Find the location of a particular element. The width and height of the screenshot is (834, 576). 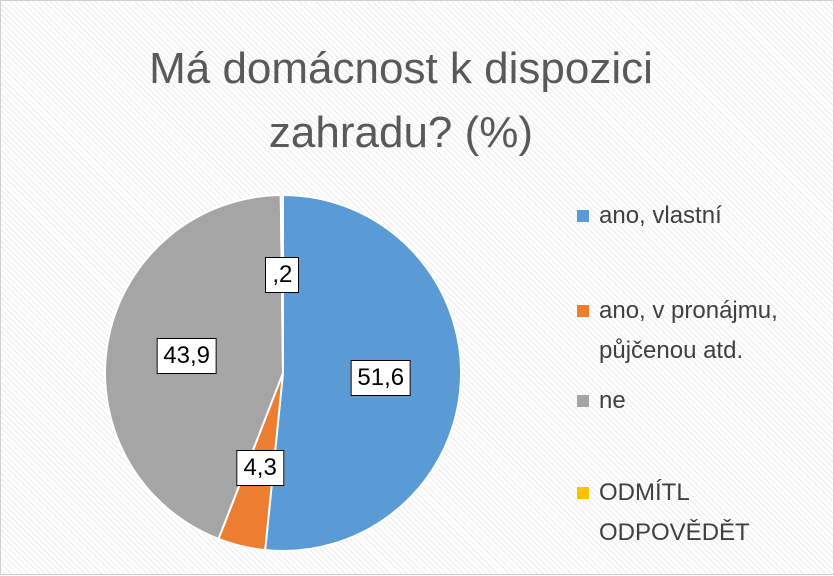

chart-title: Má domácnost k dispozici zahradu? (%) is located at coordinates (401, 100).